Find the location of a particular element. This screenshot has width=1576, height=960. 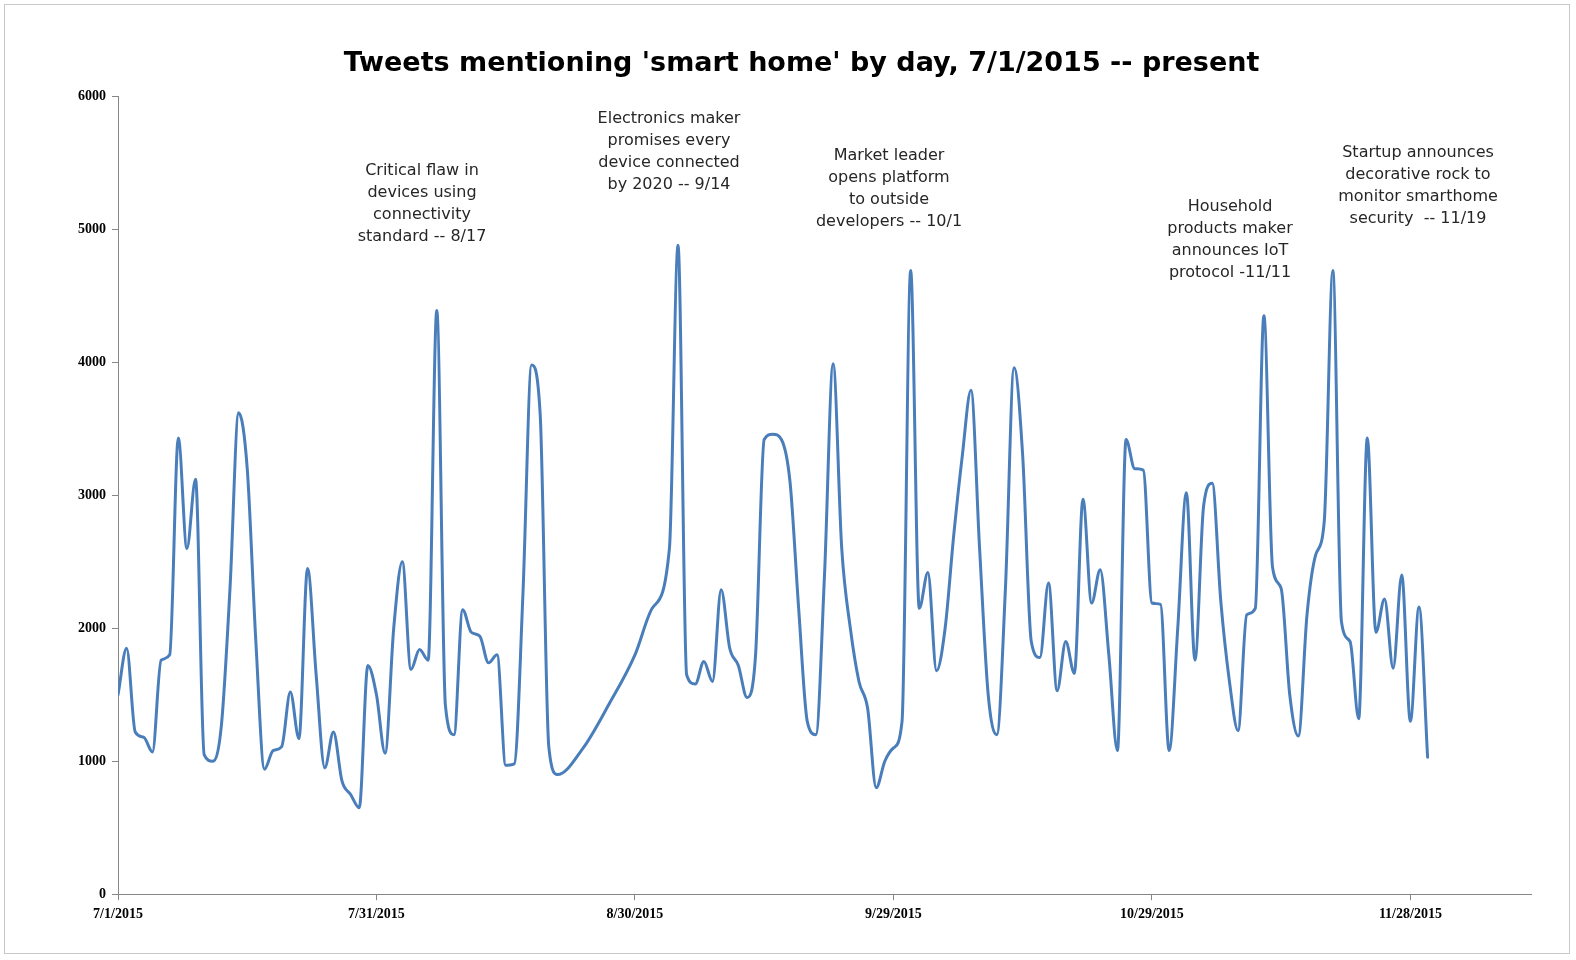

annotation: Household products maker announces IoT protocol -11/11 is located at coordinates (1230, 239).